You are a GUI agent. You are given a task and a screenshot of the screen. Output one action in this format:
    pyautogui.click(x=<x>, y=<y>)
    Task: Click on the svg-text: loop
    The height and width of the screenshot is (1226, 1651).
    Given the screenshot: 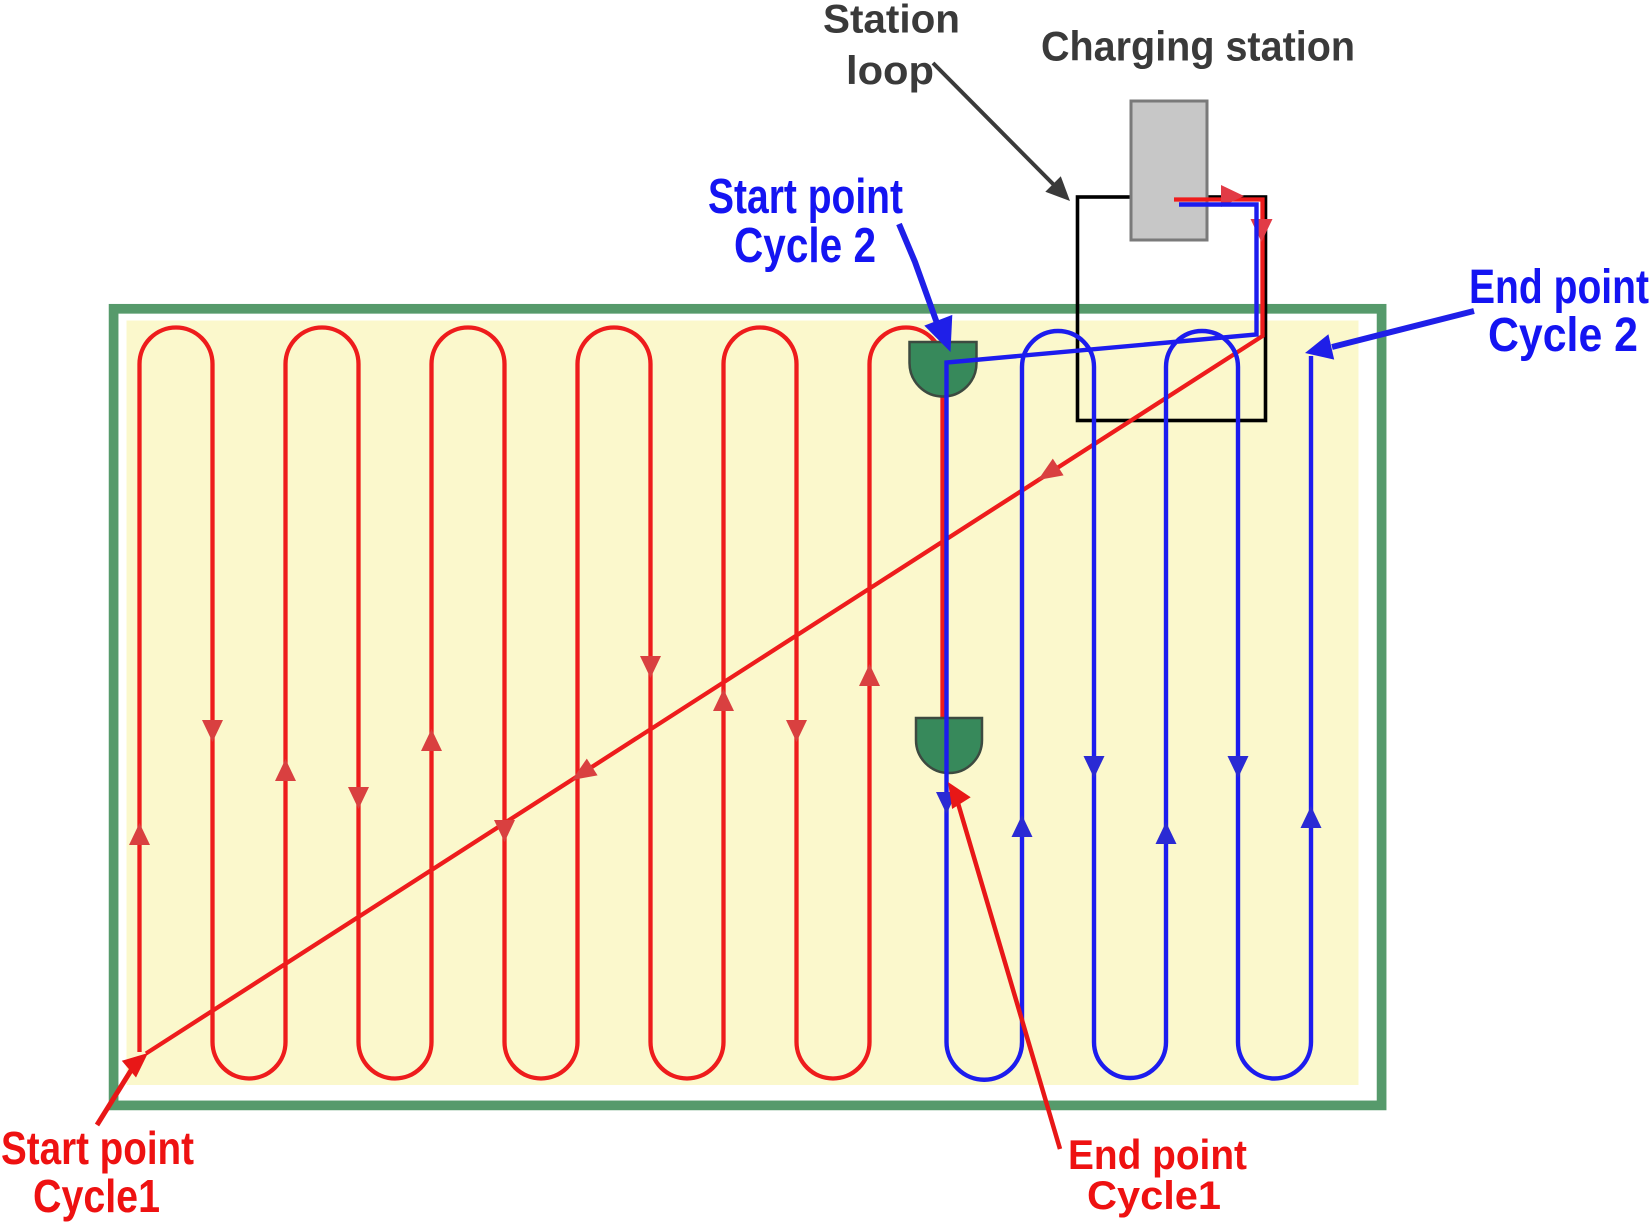 What is the action you would take?
    pyautogui.click(x=890, y=71)
    